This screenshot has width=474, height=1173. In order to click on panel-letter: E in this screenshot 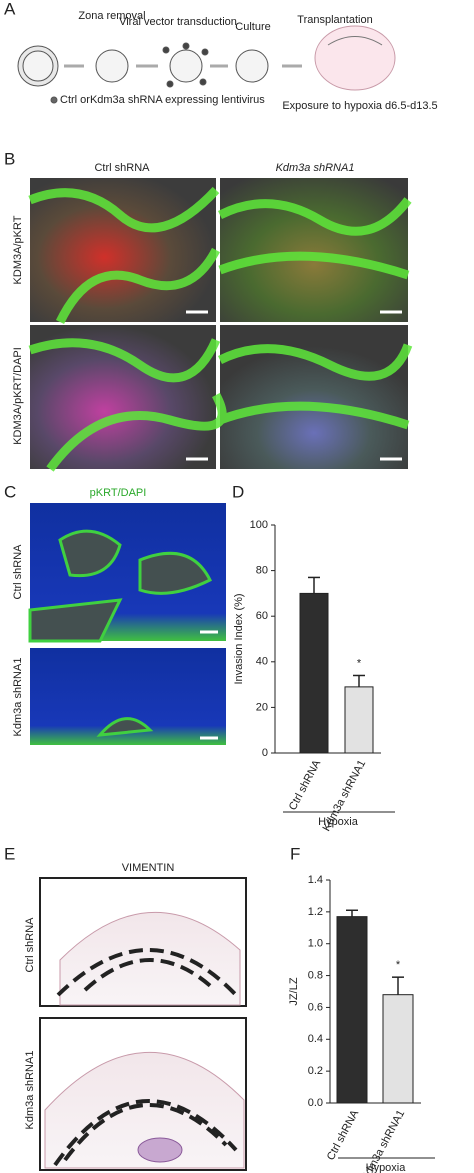, I will do `click(9, 853)`.